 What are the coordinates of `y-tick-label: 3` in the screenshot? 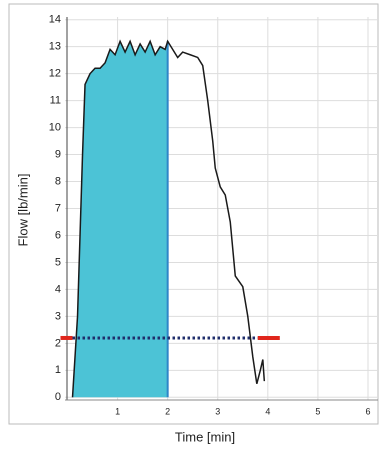 It's located at (58, 316).